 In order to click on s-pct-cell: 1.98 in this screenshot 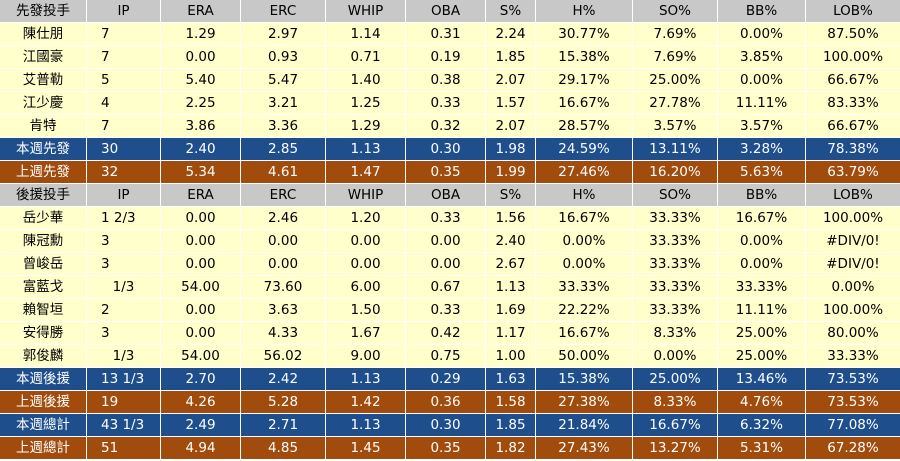, I will do `click(510, 149)`.